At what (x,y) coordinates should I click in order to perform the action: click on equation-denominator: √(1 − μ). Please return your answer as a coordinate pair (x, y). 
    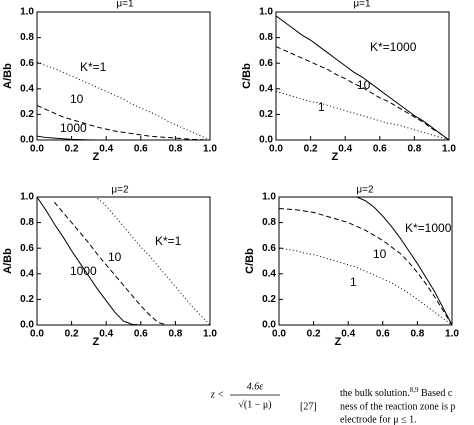
    Looking at the image, I should click on (254, 404).